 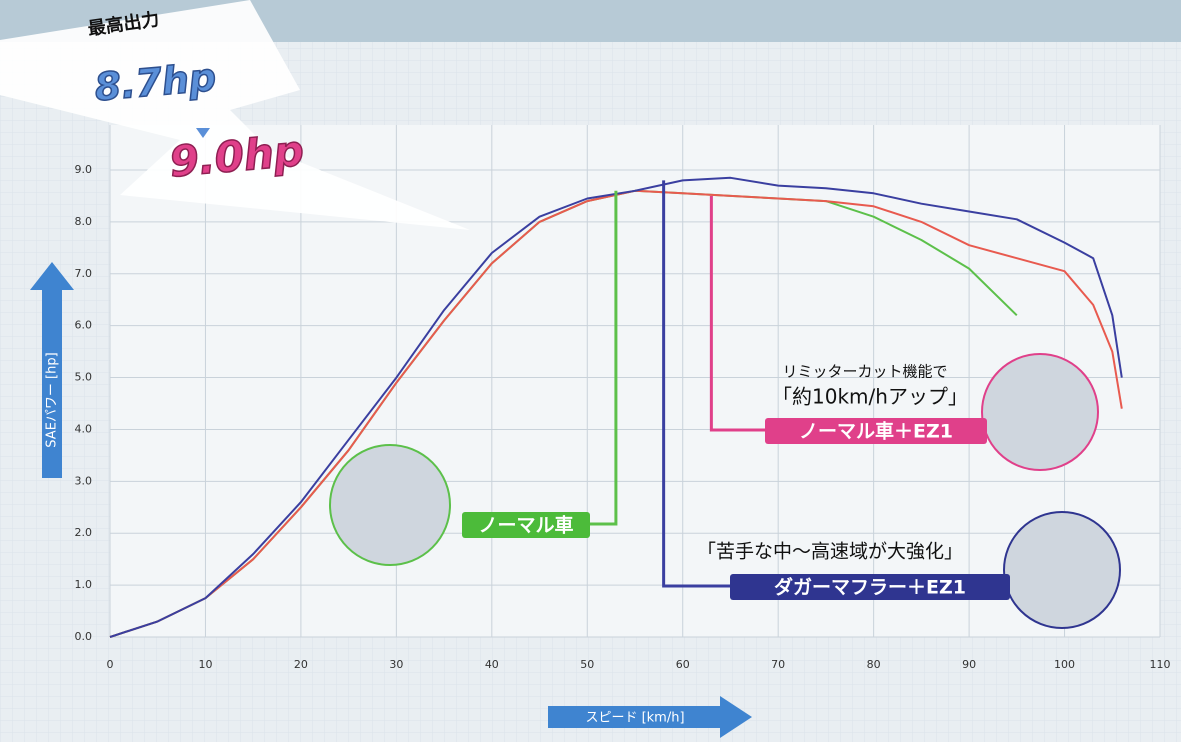 I want to click on legend-label: ノーマル車, so click(x=525, y=525).